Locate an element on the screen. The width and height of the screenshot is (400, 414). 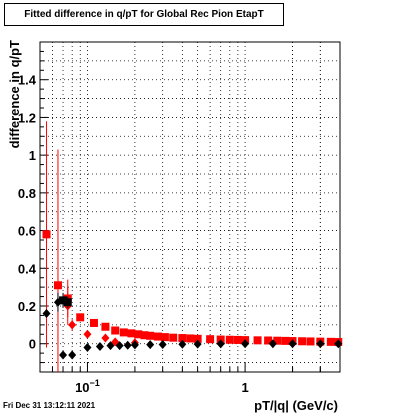
y-tick-label: 0.4 is located at coordinates (27, 268).